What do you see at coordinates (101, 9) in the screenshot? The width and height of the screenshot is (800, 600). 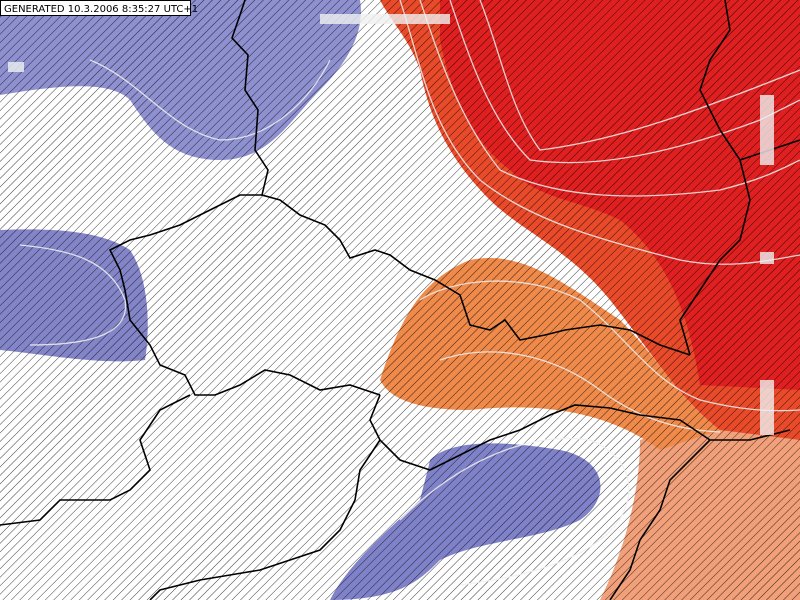 I see `timestamp: GENERATED 10.3.2006 8:35:27 UTC+1` at bounding box center [101, 9].